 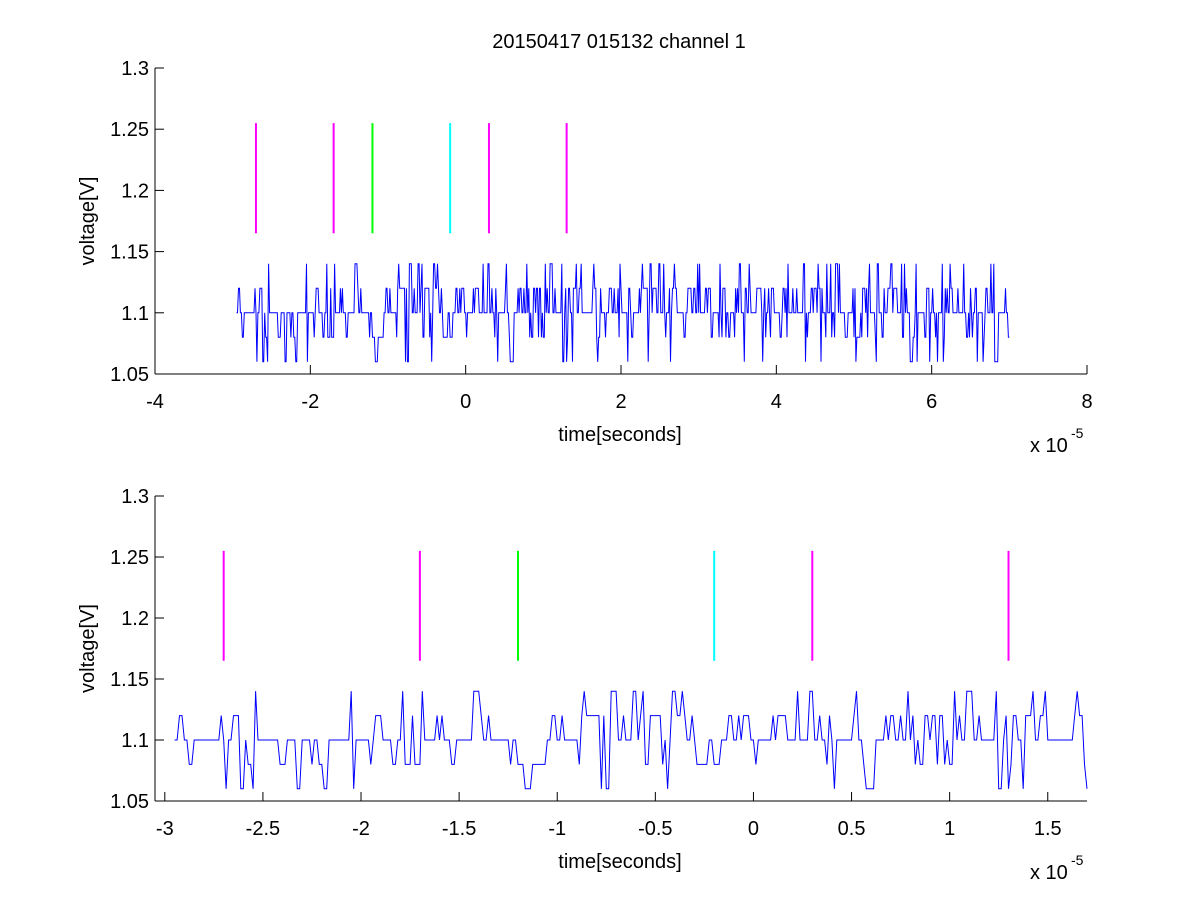 I want to click on x-tick-label: 6, so click(x=931, y=402).